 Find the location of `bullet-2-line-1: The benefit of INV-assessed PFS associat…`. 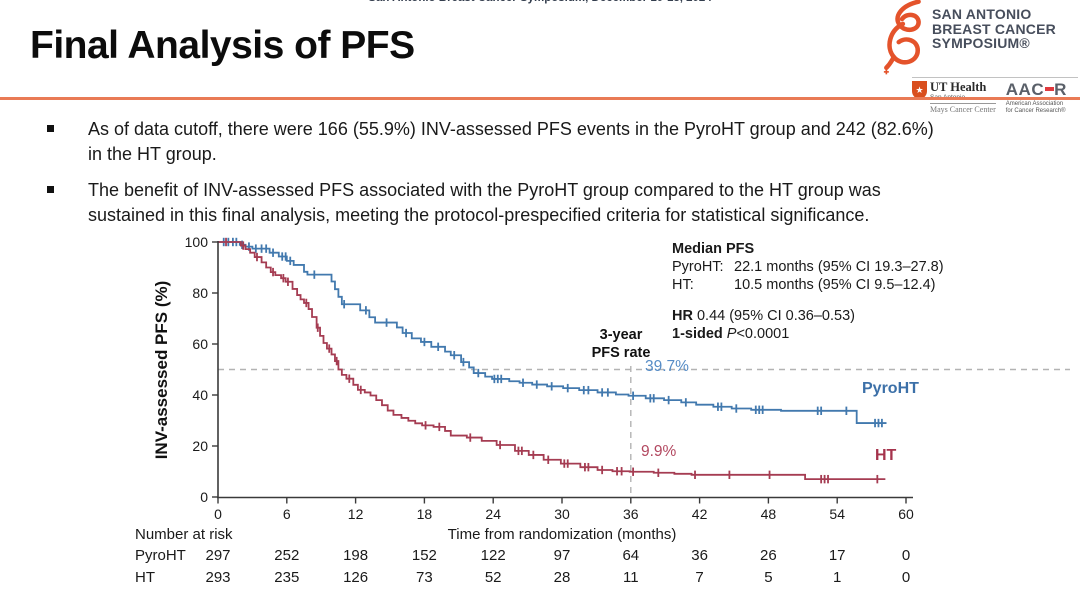

bullet-2-line-1: The benefit of INV-assessed PFS associat… is located at coordinates (484, 190).